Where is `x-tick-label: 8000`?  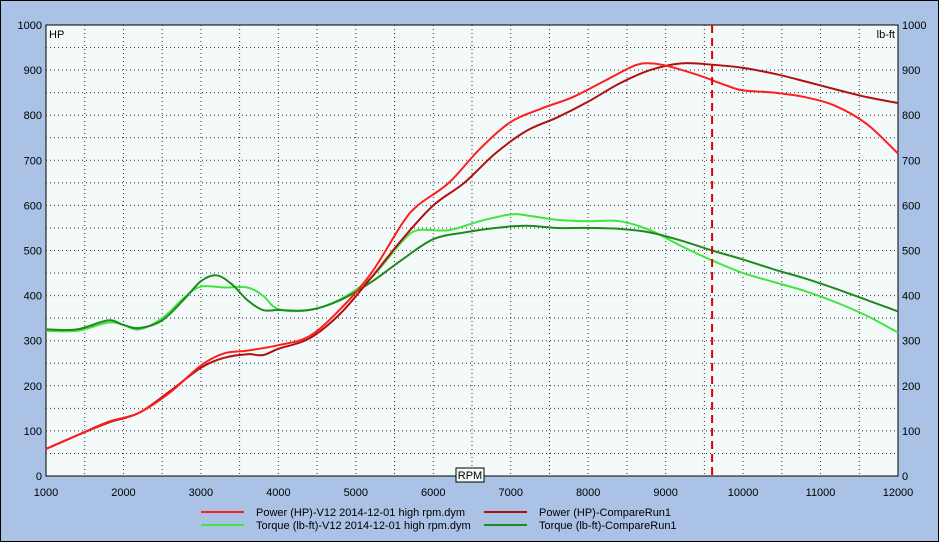
x-tick-label: 8000 is located at coordinates (588, 493).